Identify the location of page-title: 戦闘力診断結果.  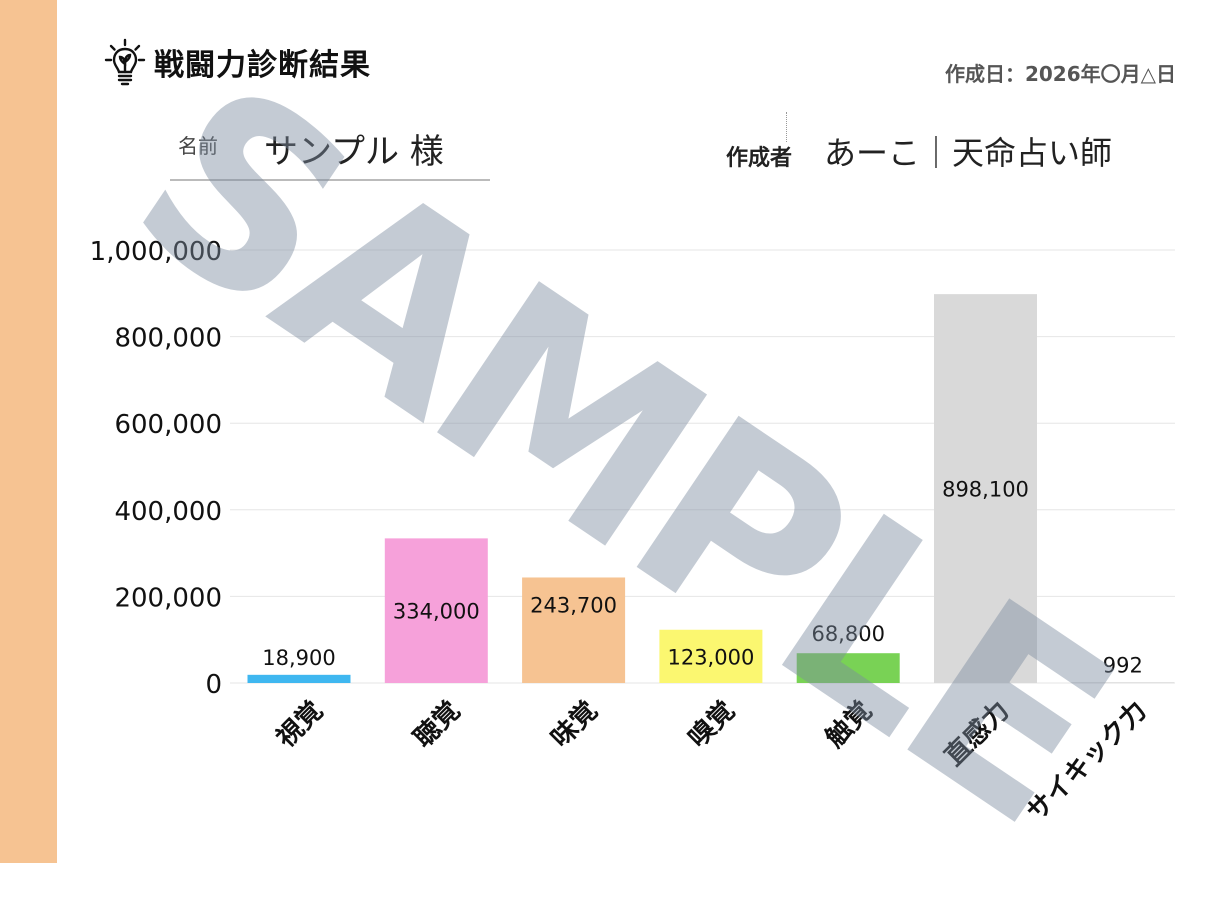
(262, 65).